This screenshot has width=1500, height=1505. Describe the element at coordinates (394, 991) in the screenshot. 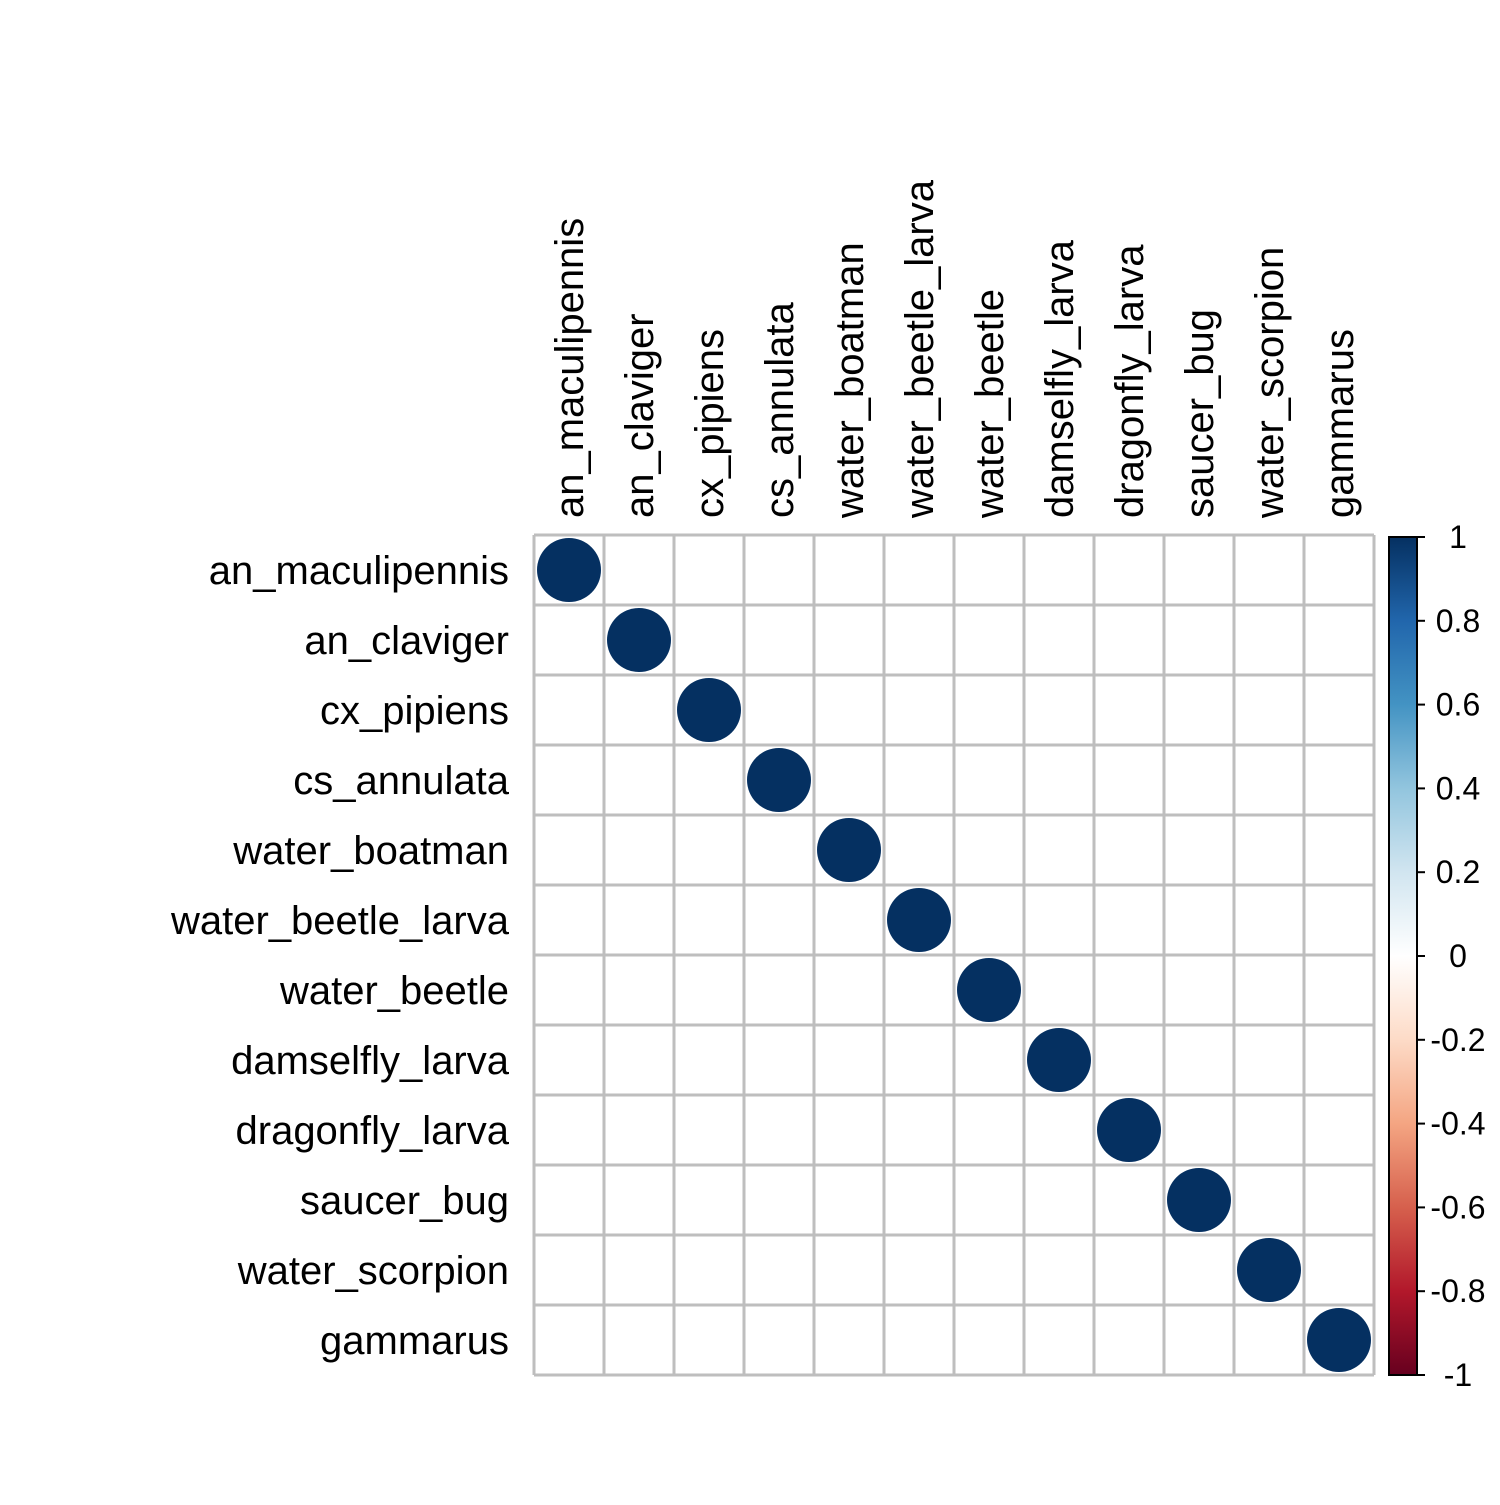

I see `row-label: water_beetle` at that location.